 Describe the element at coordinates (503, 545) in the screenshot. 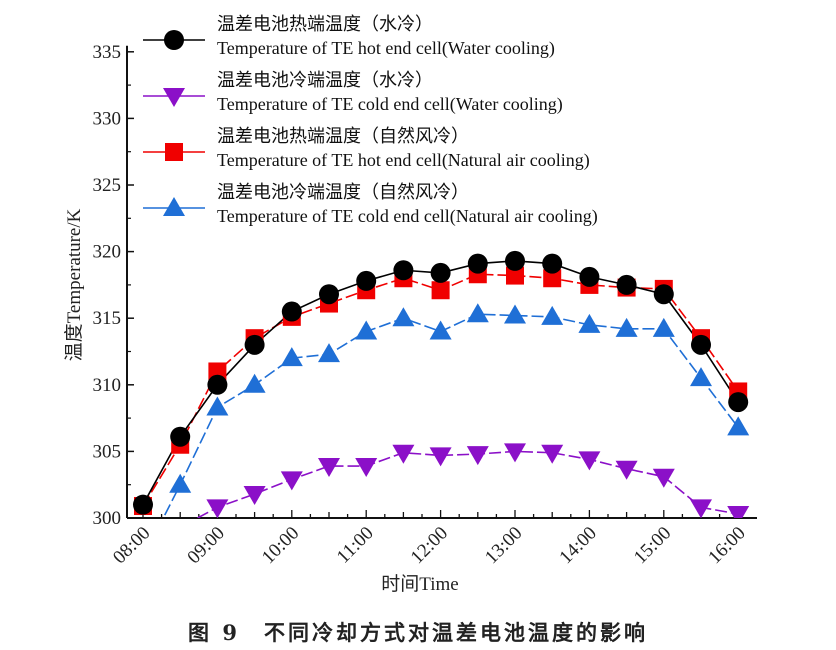

I see `x-tick-label: 13:00` at that location.